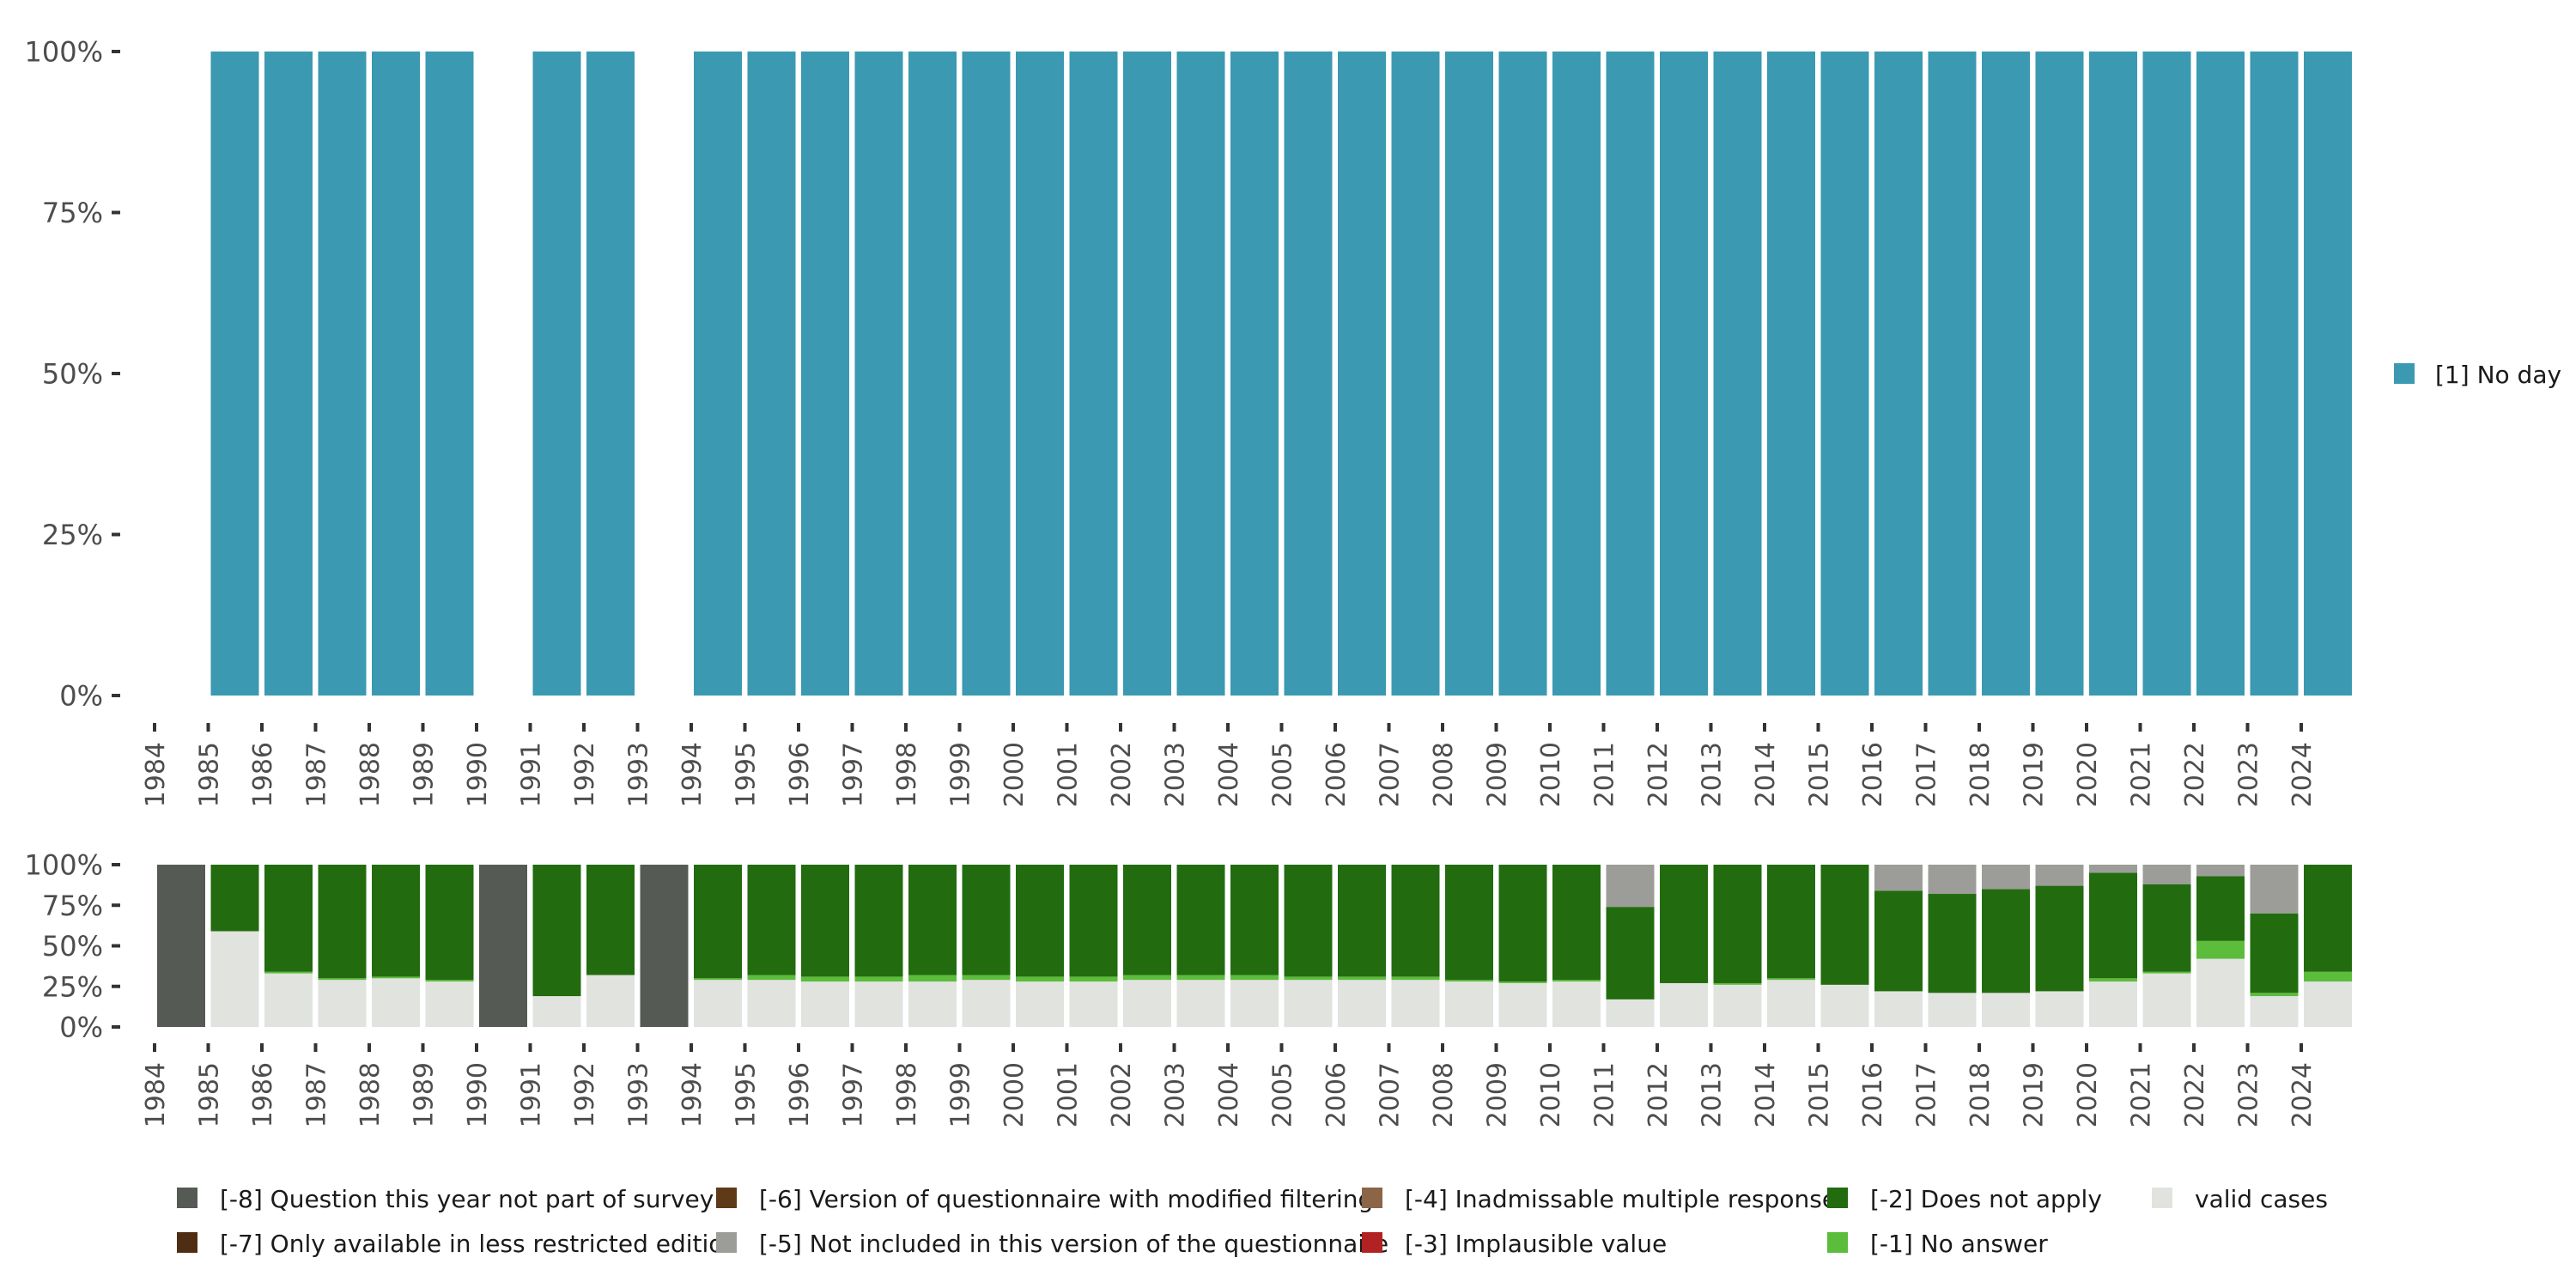 Image resolution: width=2576 pixels, height=1288 pixels. I want to click on bar-1-no-answer-1986, so click(289, 973).